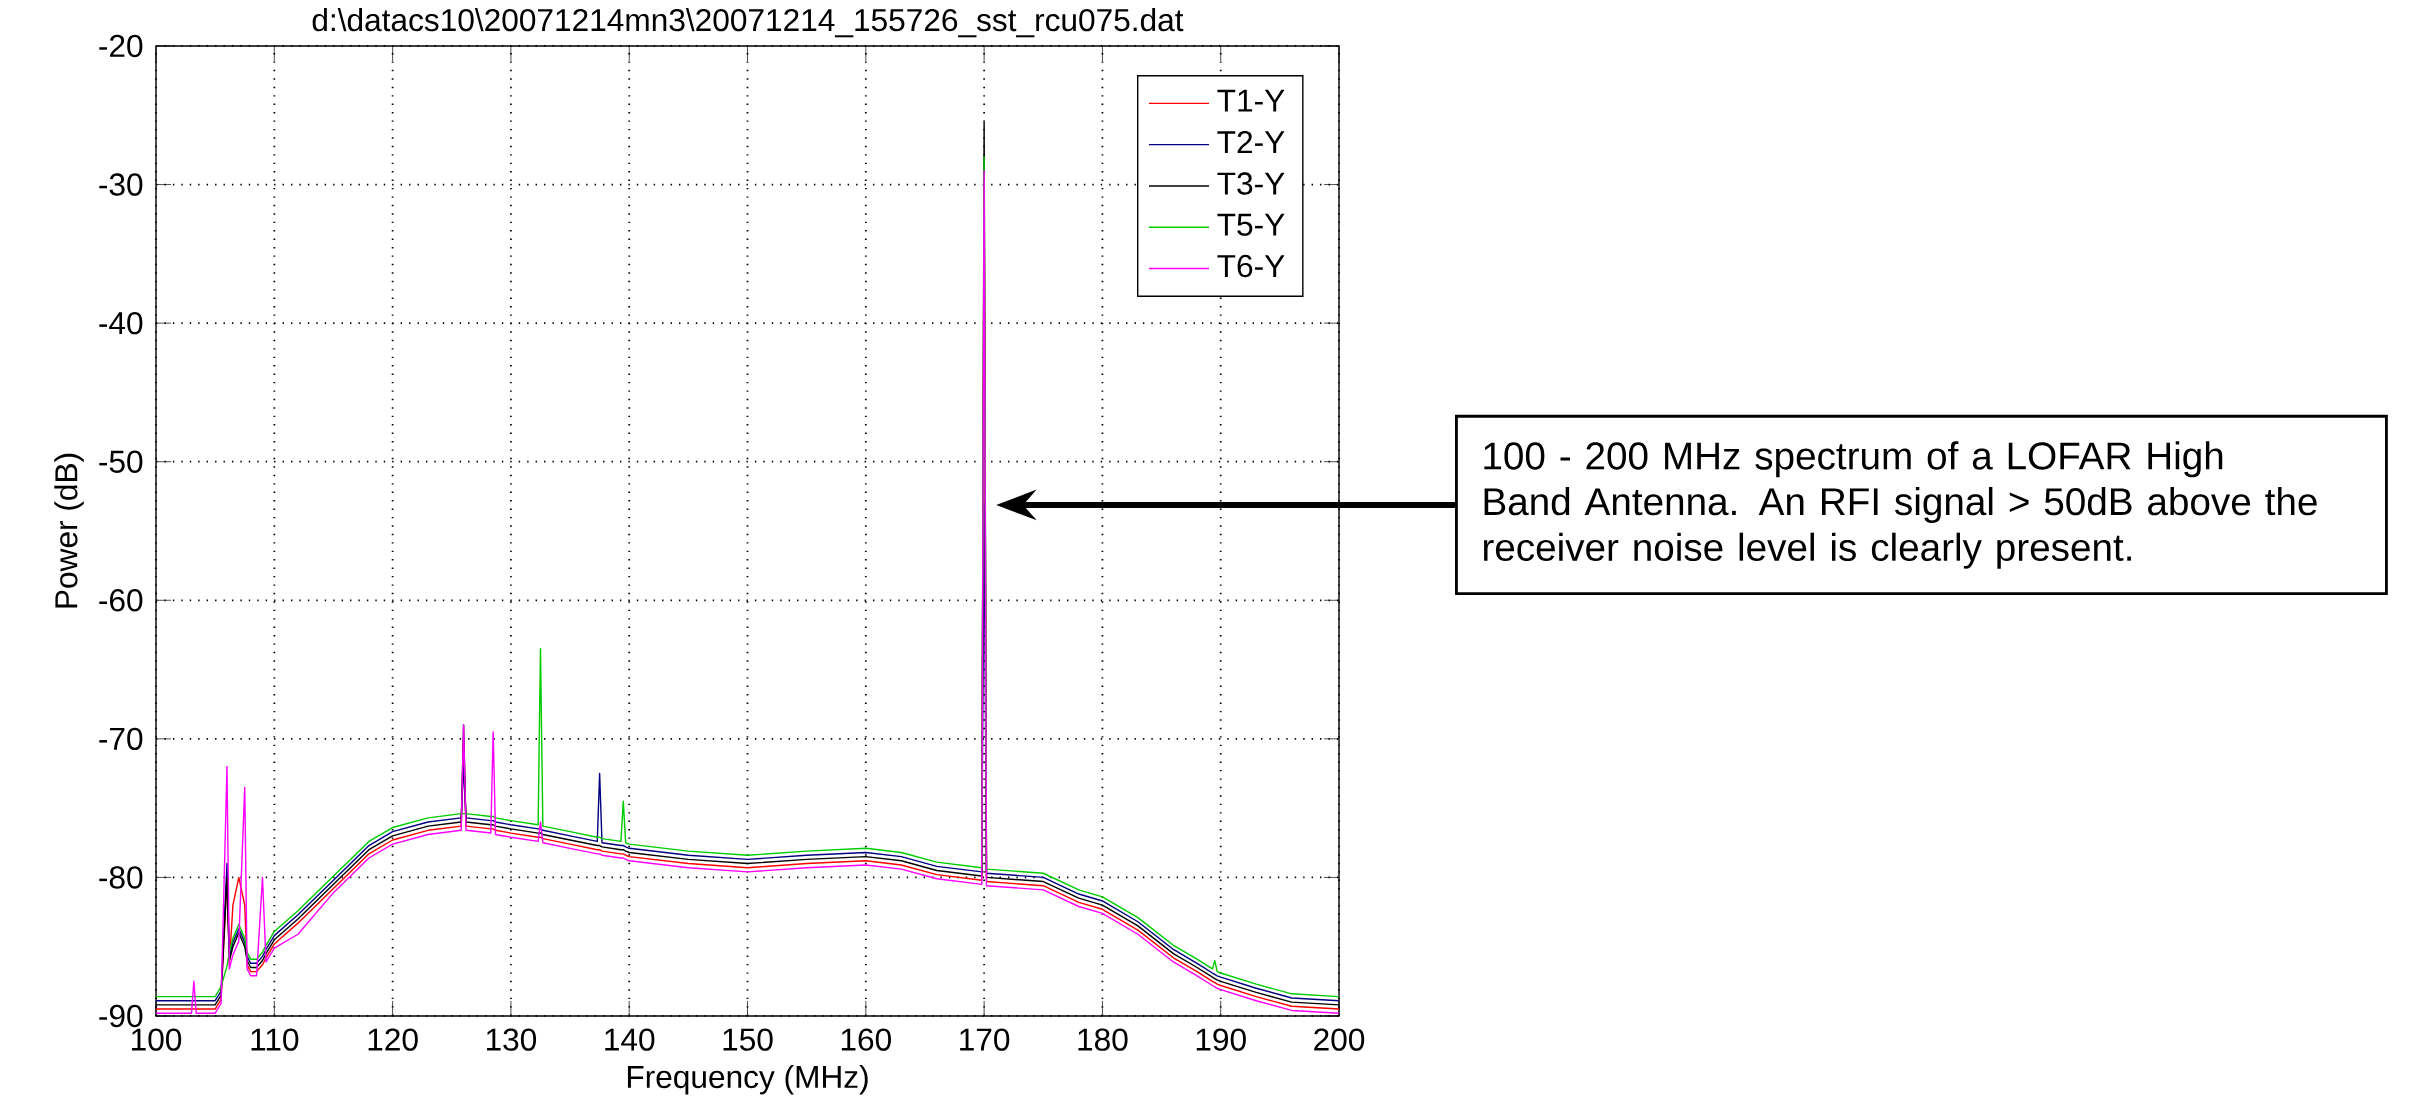 This screenshot has height=1109, width=2425. What do you see at coordinates (748, 1039) in the screenshot?
I see `x-tick-label: 150` at bounding box center [748, 1039].